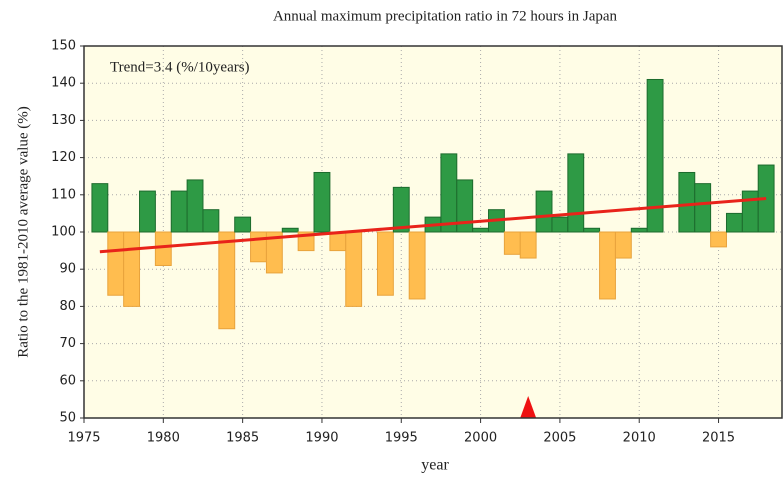 The image size is (783, 479). I want to click on y-tick-label: 150, so click(63, 46).